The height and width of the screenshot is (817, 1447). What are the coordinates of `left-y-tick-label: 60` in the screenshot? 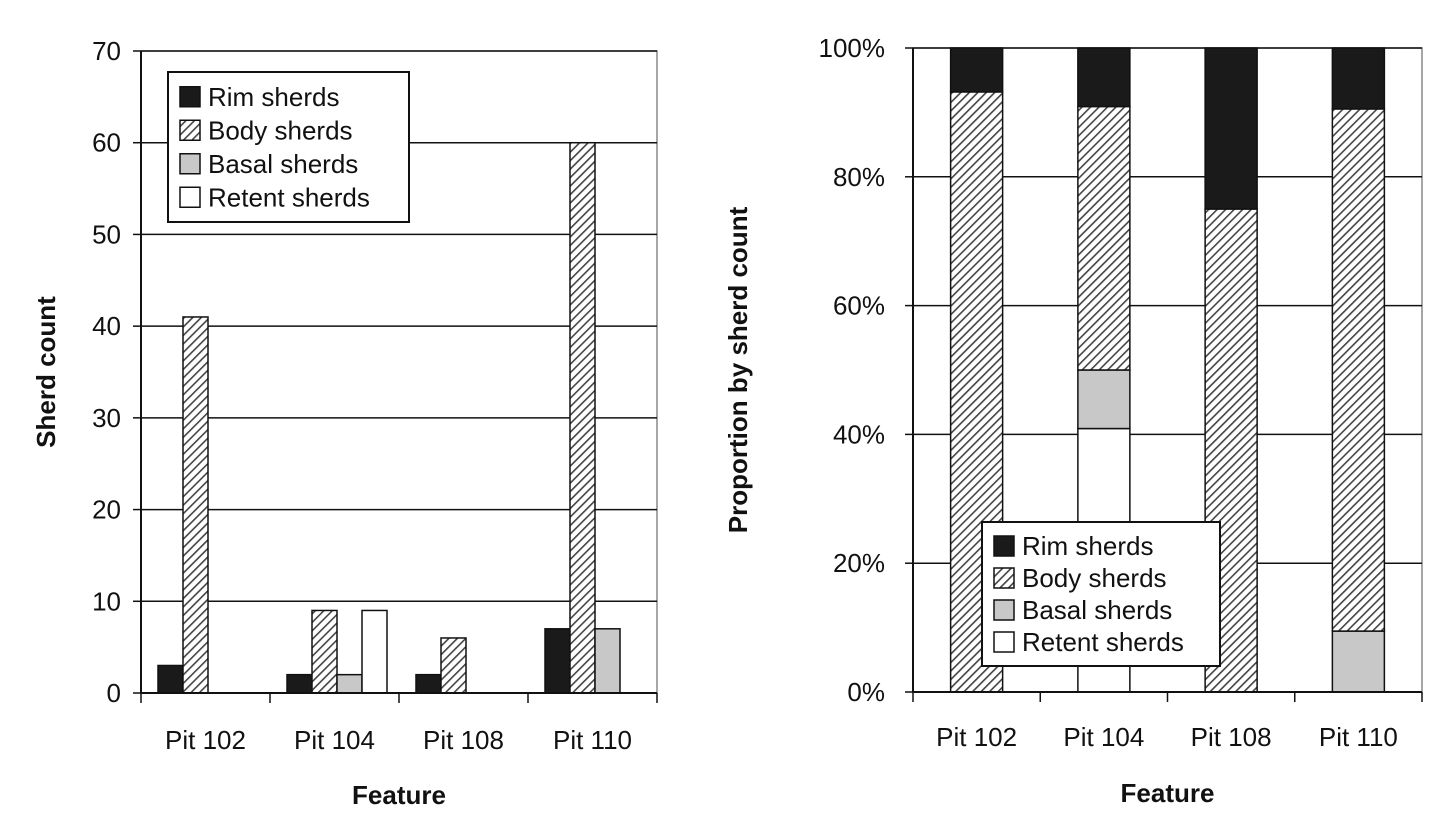 It's located at (106, 143).